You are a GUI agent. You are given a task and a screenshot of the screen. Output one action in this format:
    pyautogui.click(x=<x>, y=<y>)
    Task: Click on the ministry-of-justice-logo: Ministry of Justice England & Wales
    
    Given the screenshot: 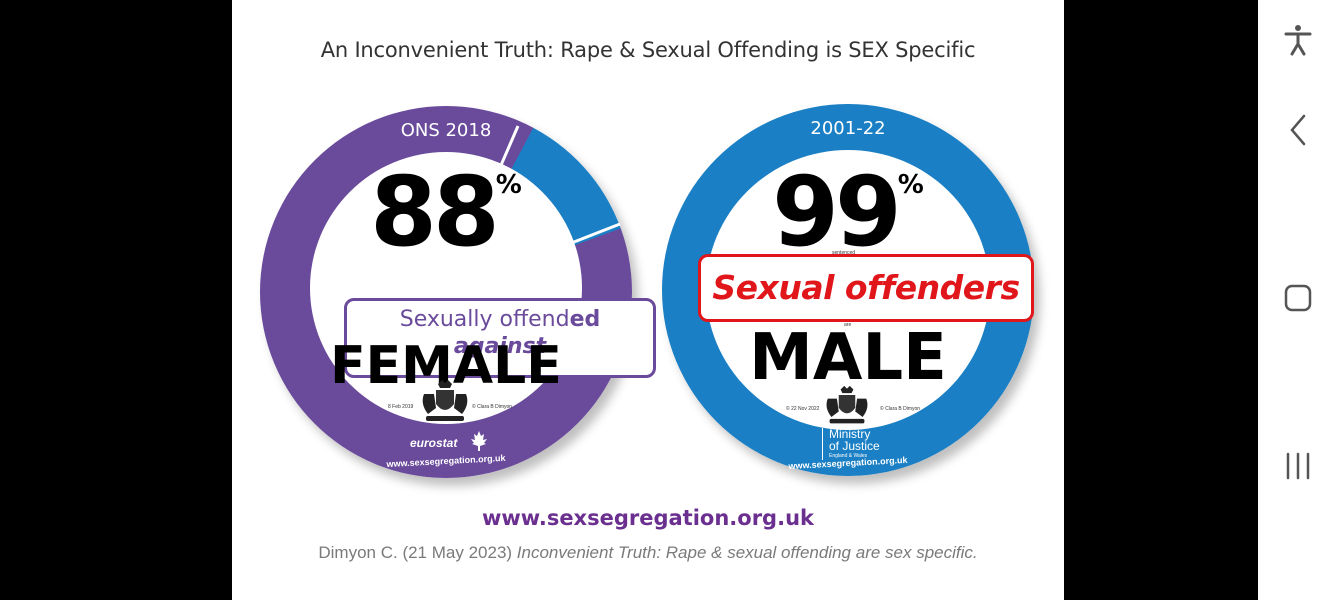 What is the action you would take?
    pyautogui.click(x=851, y=444)
    